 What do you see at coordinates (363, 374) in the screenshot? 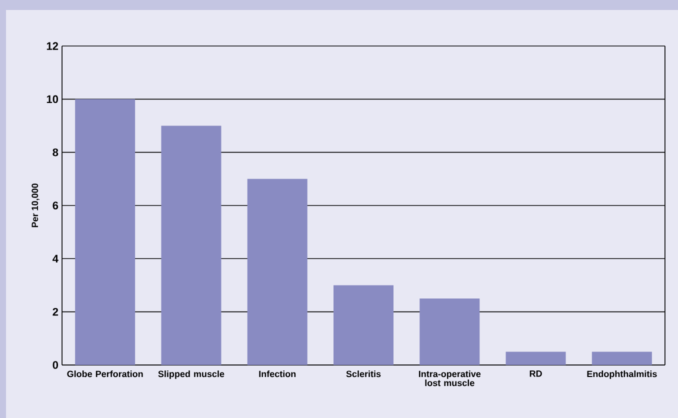
I see `x-tick-label: Scleritis` at bounding box center [363, 374].